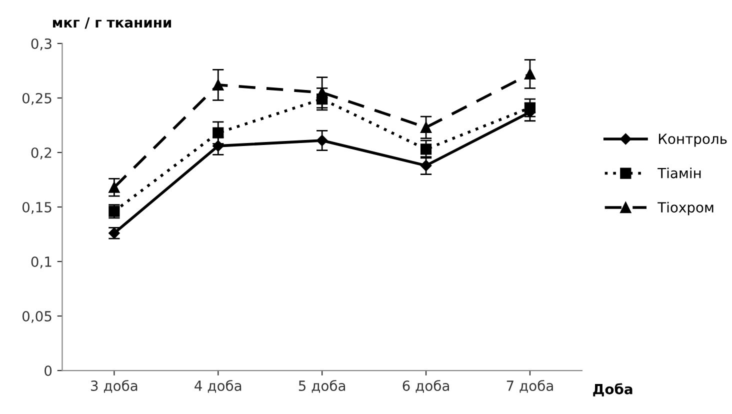 The image size is (732, 414). Describe the element at coordinates (37, 98) in the screenshot. I see `y-tick-label: 0,25` at that location.